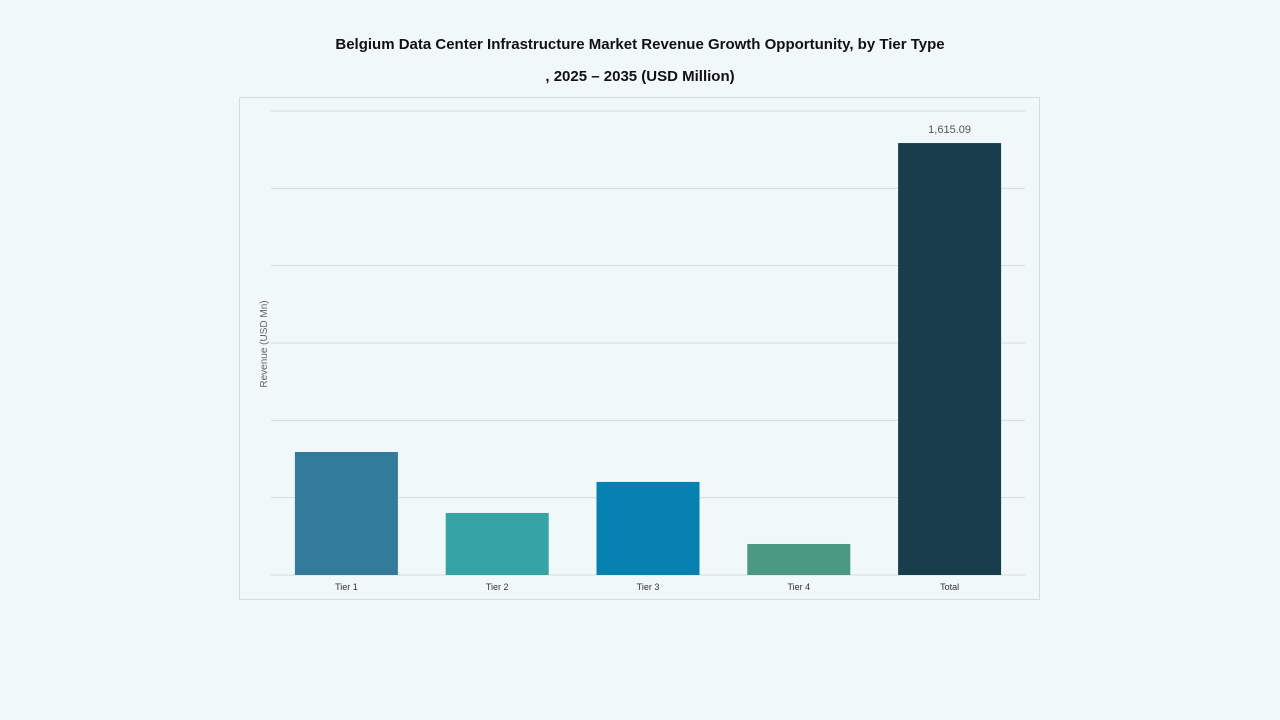 This screenshot has width=1280, height=720. Describe the element at coordinates (497, 587) in the screenshot. I see `x-tick-label: Tier 2` at that location.